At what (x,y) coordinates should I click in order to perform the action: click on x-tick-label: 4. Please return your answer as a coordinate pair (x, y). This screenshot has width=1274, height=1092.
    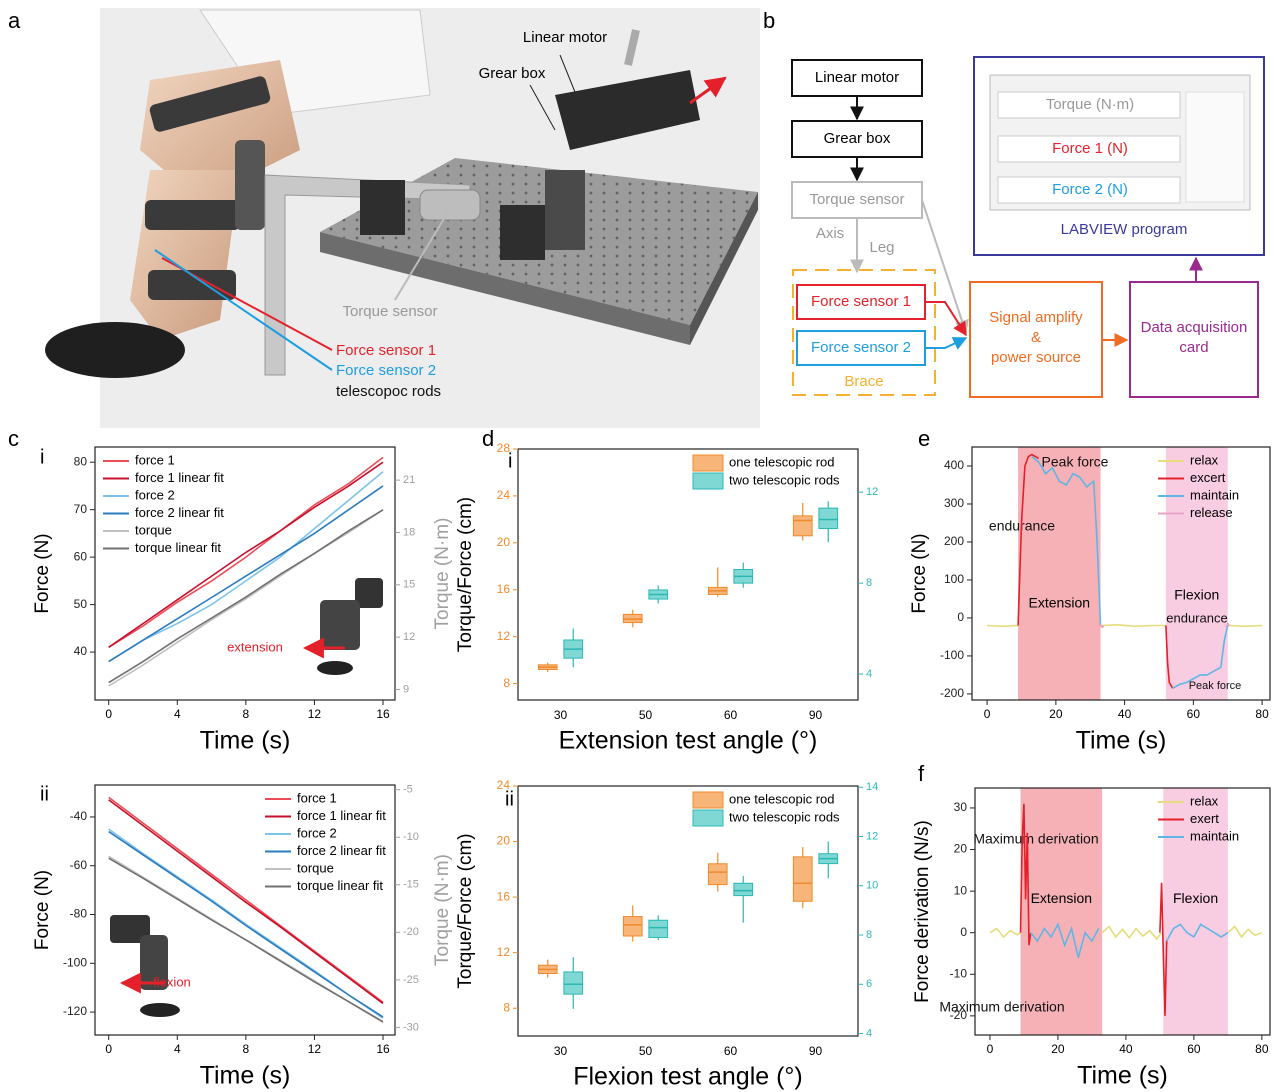
    Looking at the image, I should click on (177, 714).